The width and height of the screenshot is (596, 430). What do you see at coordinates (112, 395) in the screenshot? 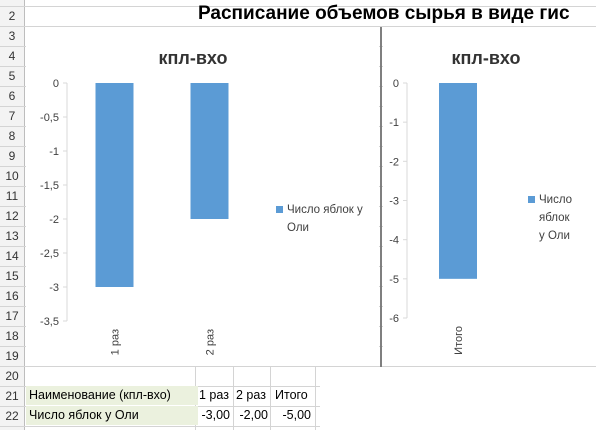
I see `table-header-name: Наименование (кпл-вхо)` at bounding box center [112, 395].